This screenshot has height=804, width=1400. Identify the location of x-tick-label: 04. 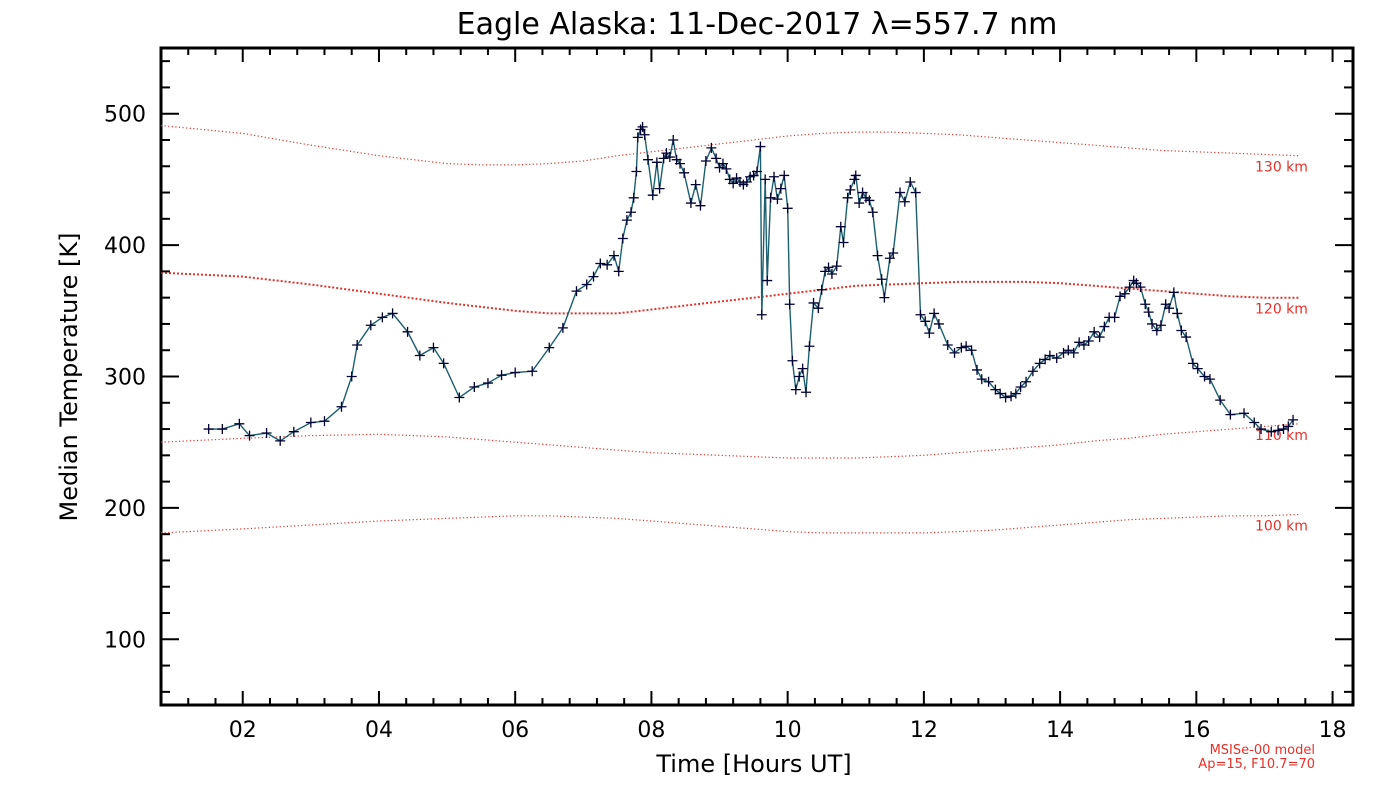
(379, 730).